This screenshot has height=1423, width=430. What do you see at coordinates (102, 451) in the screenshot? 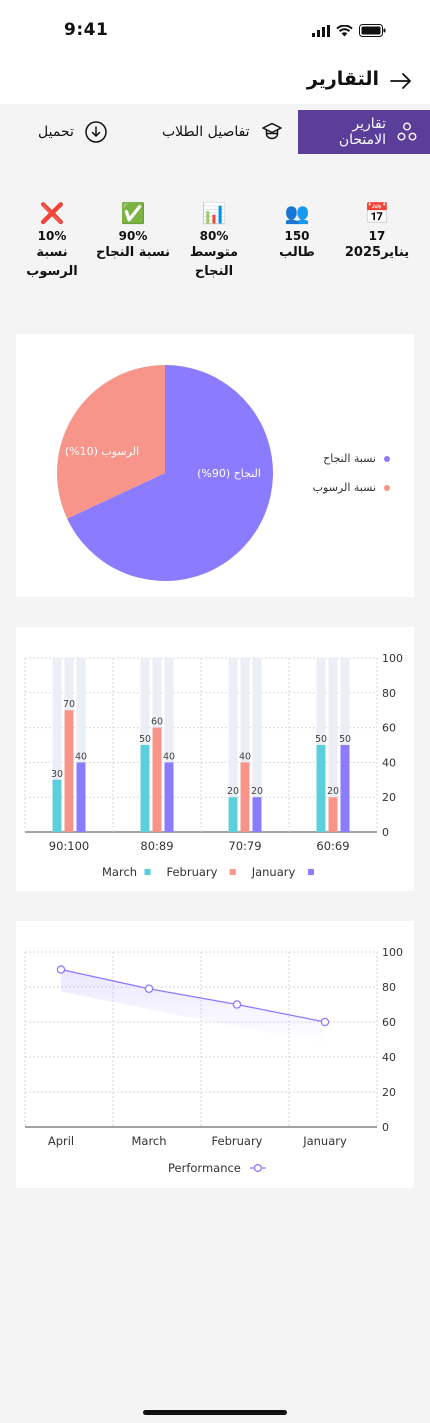
I see `pie-label-fail: الرسوب (10%)` at bounding box center [102, 451].